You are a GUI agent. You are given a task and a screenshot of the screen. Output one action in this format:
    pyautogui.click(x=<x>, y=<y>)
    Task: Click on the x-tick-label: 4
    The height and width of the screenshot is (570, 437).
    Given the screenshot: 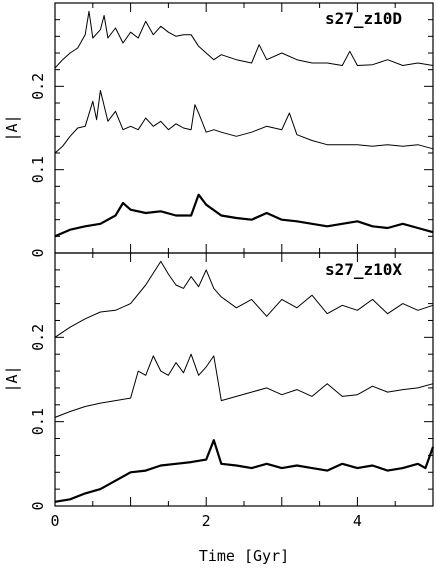 What is the action you would take?
    pyautogui.click(x=357, y=521)
    